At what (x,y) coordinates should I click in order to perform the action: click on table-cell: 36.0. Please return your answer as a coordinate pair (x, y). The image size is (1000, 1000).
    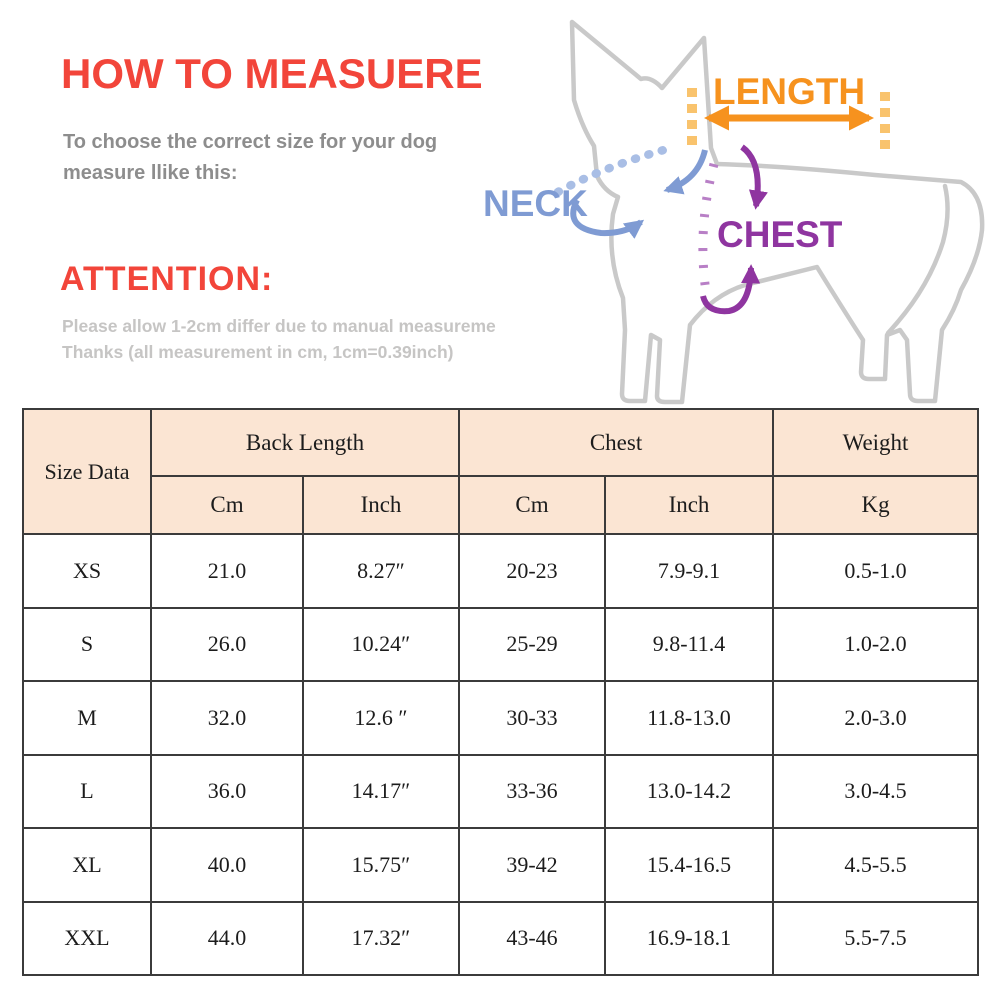
    Looking at the image, I should click on (227, 791).